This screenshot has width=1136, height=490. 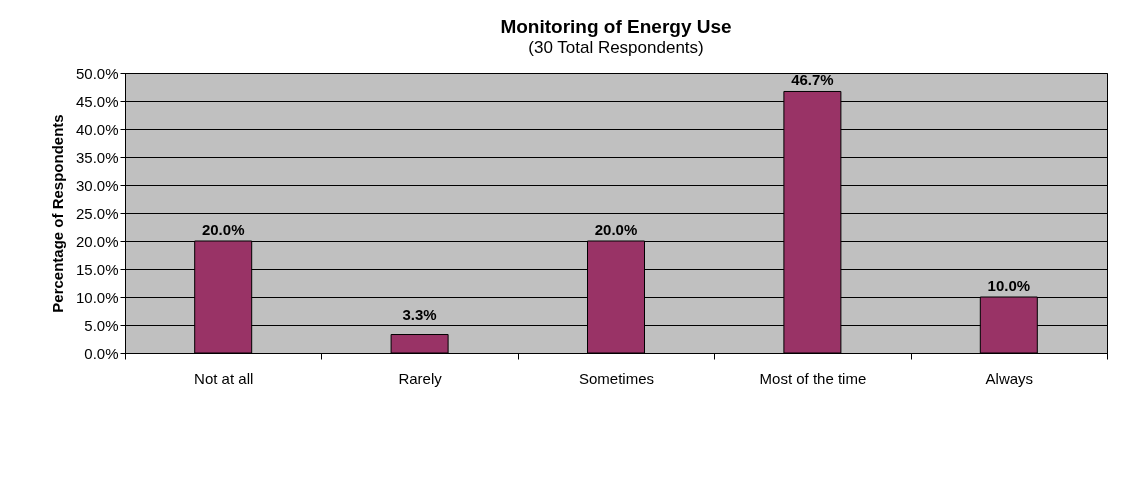 What do you see at coordinates (97, 73) in the screenshot?
I see `y-tick-label: 50.0%` at bounding box center [97, 73].